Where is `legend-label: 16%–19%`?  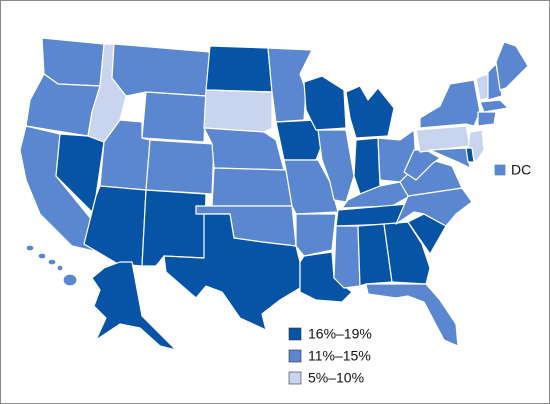
legend-label: 16%–19% is located at coordinates (340, 334).